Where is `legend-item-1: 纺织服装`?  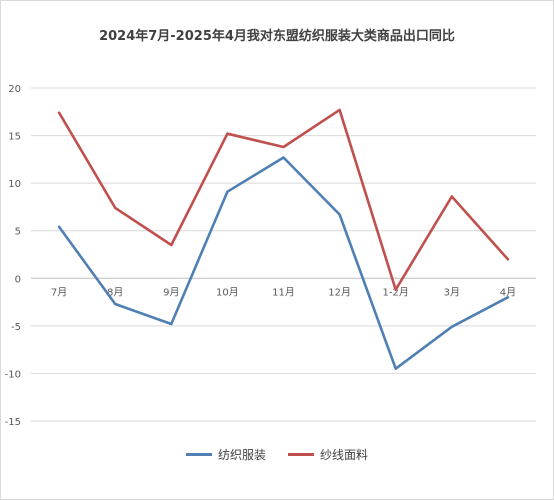
legend-item-1: 纺织服装 is located at coordinates (225, 454).